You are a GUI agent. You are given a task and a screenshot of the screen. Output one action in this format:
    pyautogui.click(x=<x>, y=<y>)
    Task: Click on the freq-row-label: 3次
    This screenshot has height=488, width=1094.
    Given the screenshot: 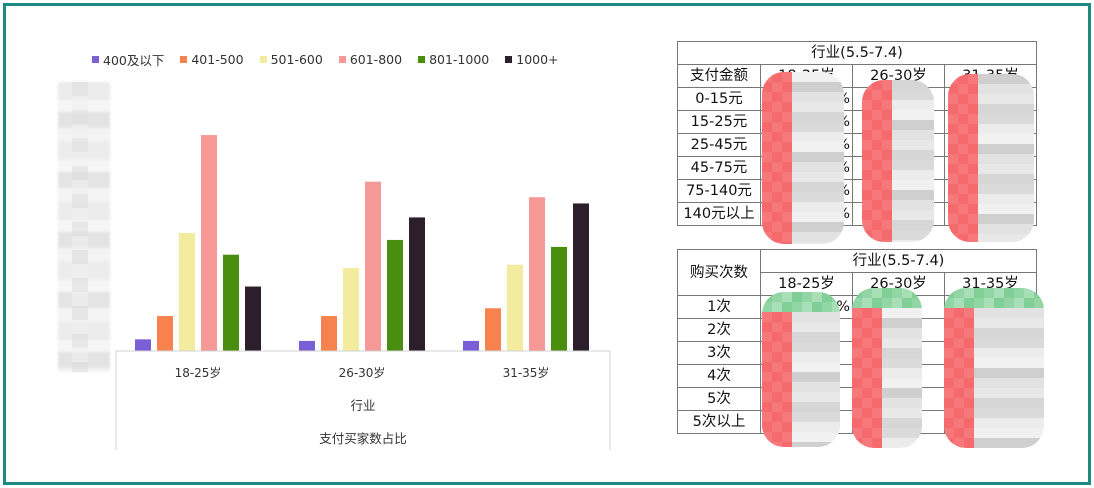 What is the action you would take?
    pyautogui.click(x=719, y=353)
    